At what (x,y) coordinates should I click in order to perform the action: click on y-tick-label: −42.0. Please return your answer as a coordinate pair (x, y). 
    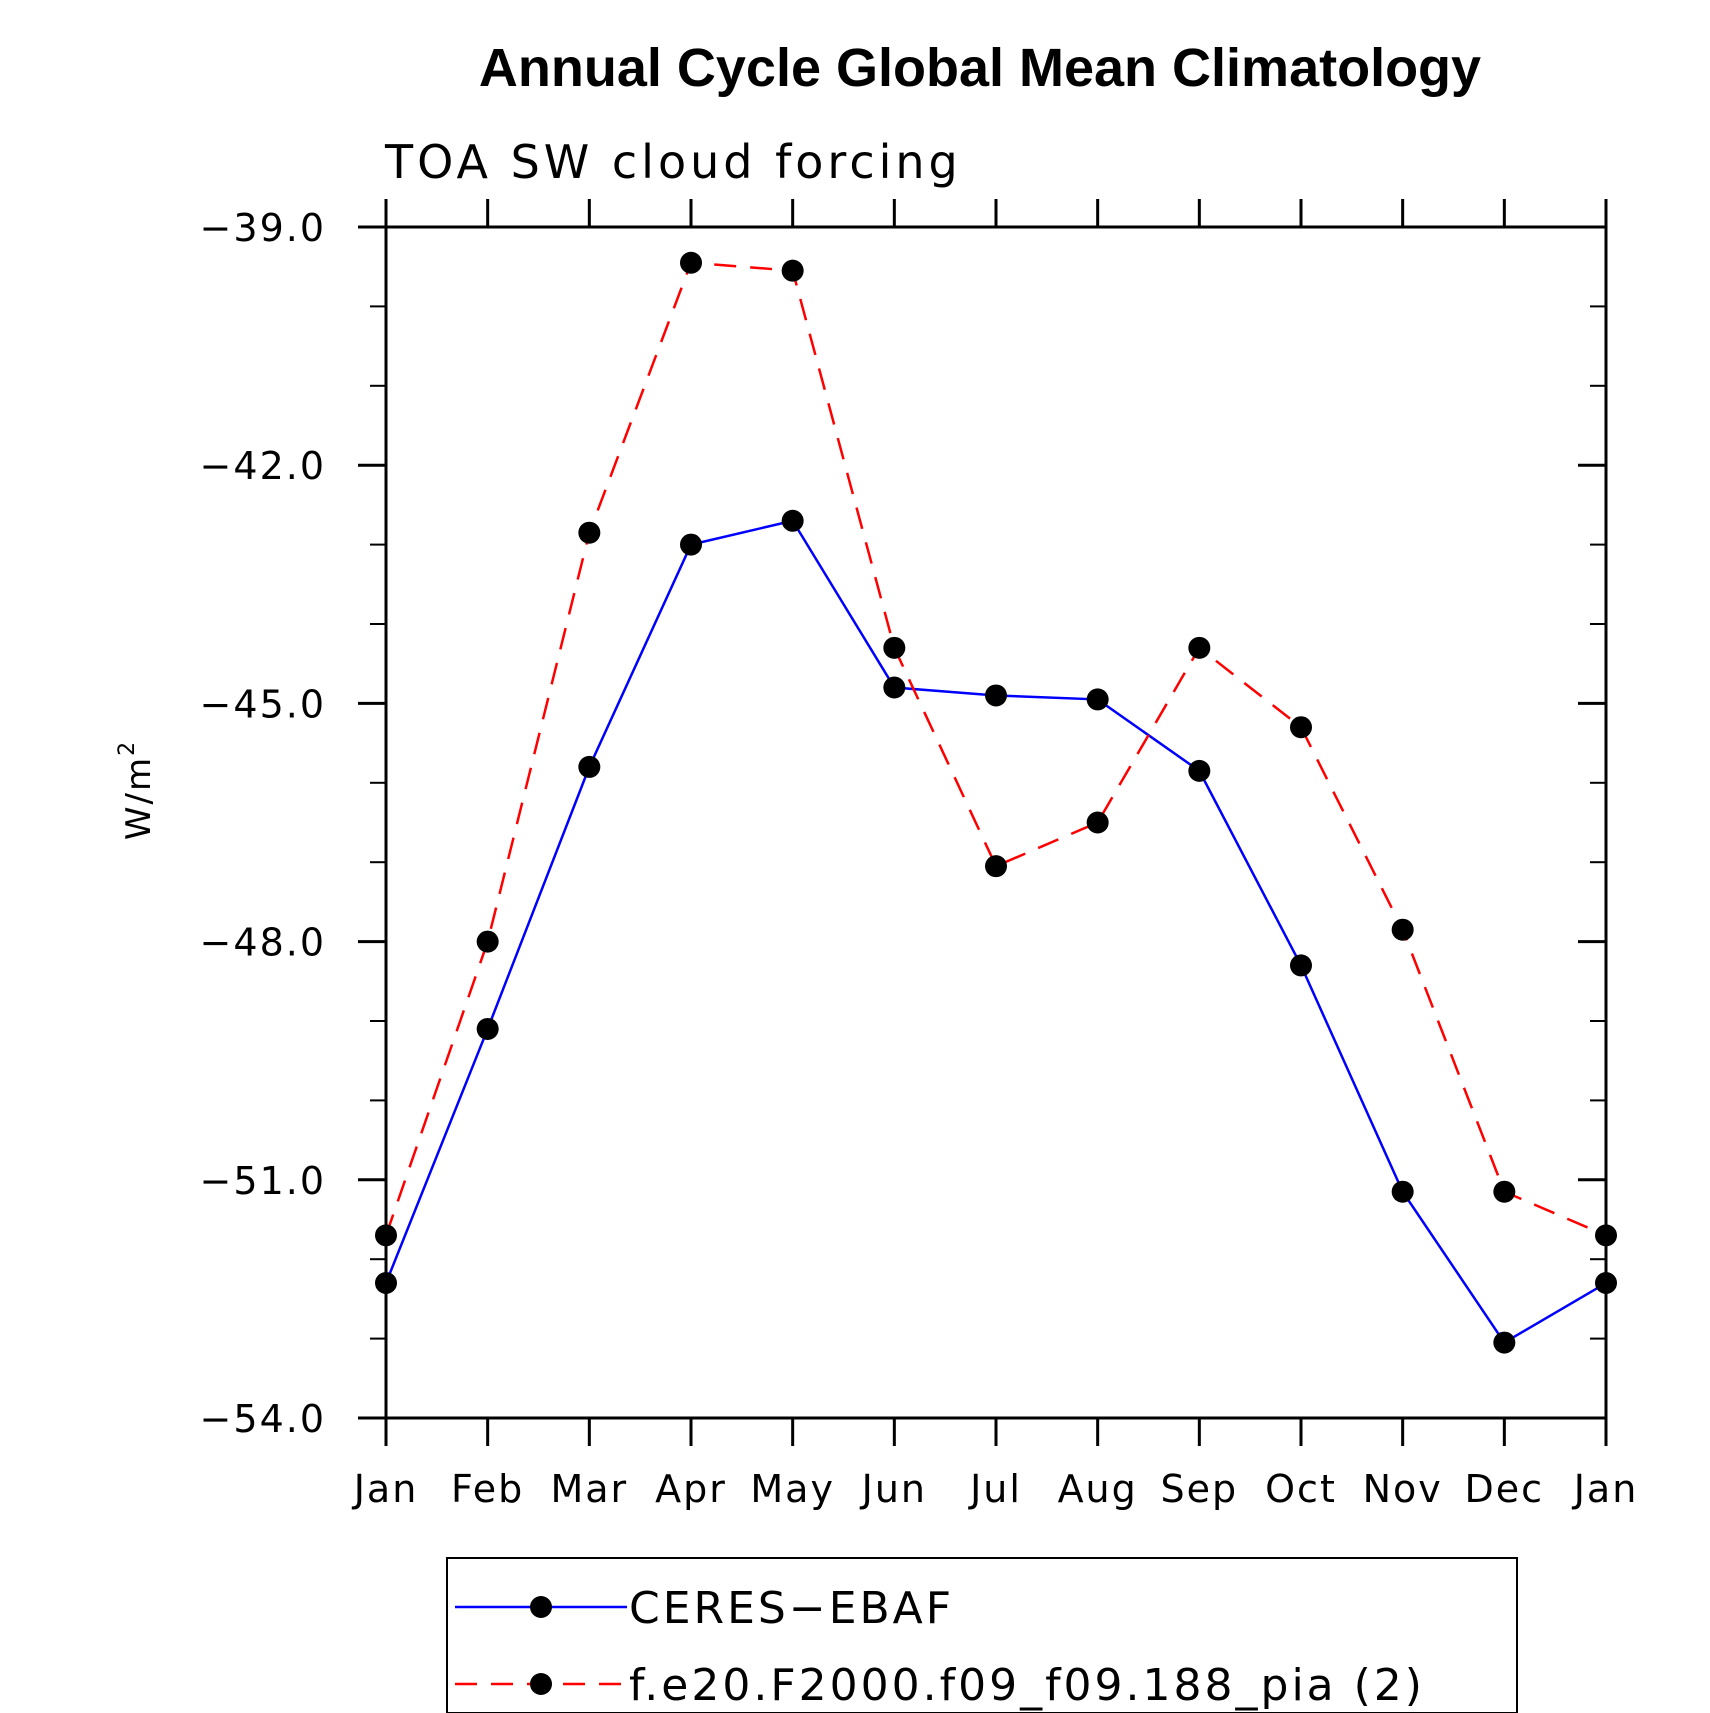
    Looking at the image, I should click on (263, 466).